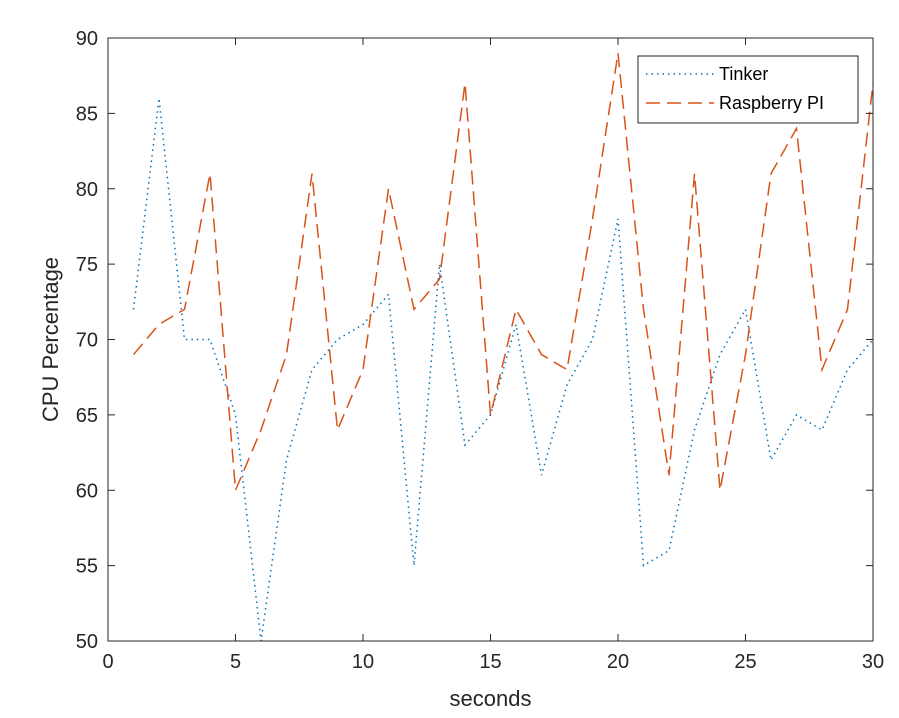 This screenshot has height=718, width=899. Describe the element at coordinates (618, 662) in the screenshot. I see `x-tick-label: 20` at that location.